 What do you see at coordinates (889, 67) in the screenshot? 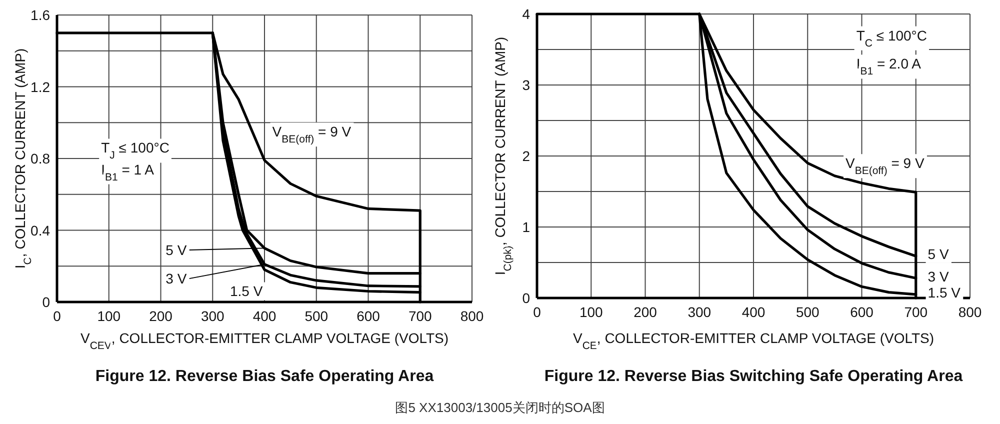
I see `annotation: I$_{B1}$ = 2.0 A` at bounding box center [889, 67].